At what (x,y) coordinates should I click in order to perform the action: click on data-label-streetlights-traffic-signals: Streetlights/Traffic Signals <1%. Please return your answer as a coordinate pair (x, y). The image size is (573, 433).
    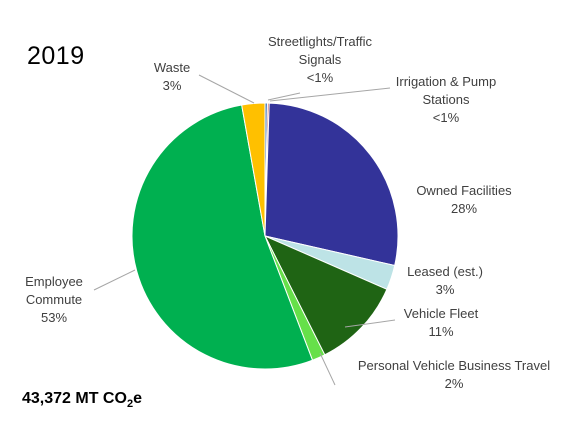
    Looking at the image, I should click on (320, 59).